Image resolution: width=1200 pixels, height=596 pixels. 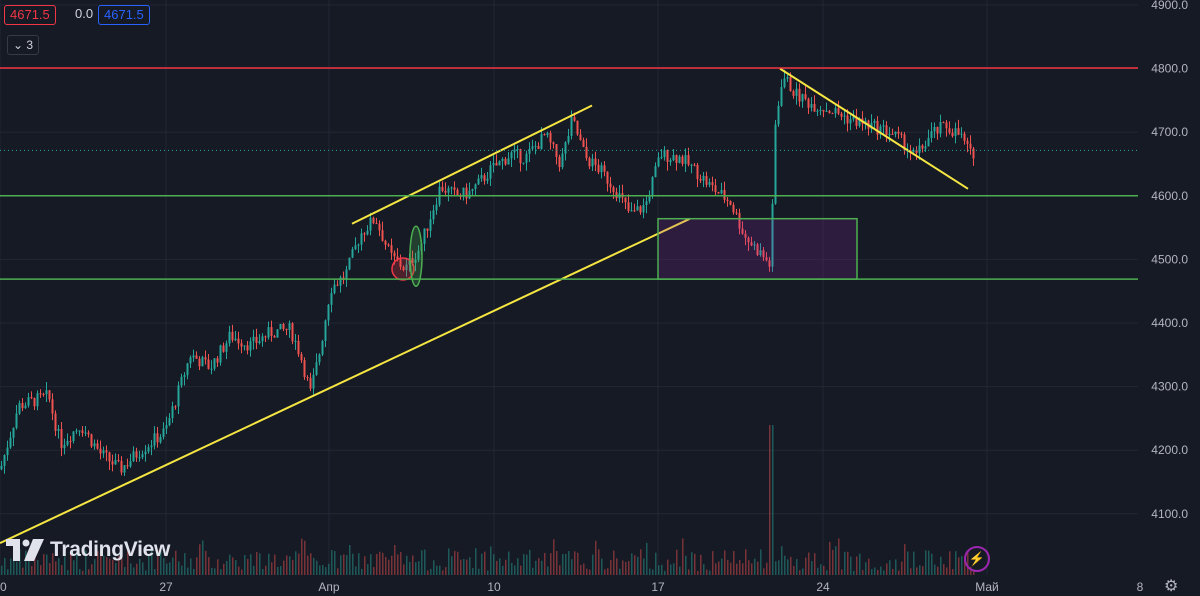 What do you see at coordinates (88, 550) in the screenshot?
I see `tradingview-logo: TradingView` at bounding box center [88, 550].